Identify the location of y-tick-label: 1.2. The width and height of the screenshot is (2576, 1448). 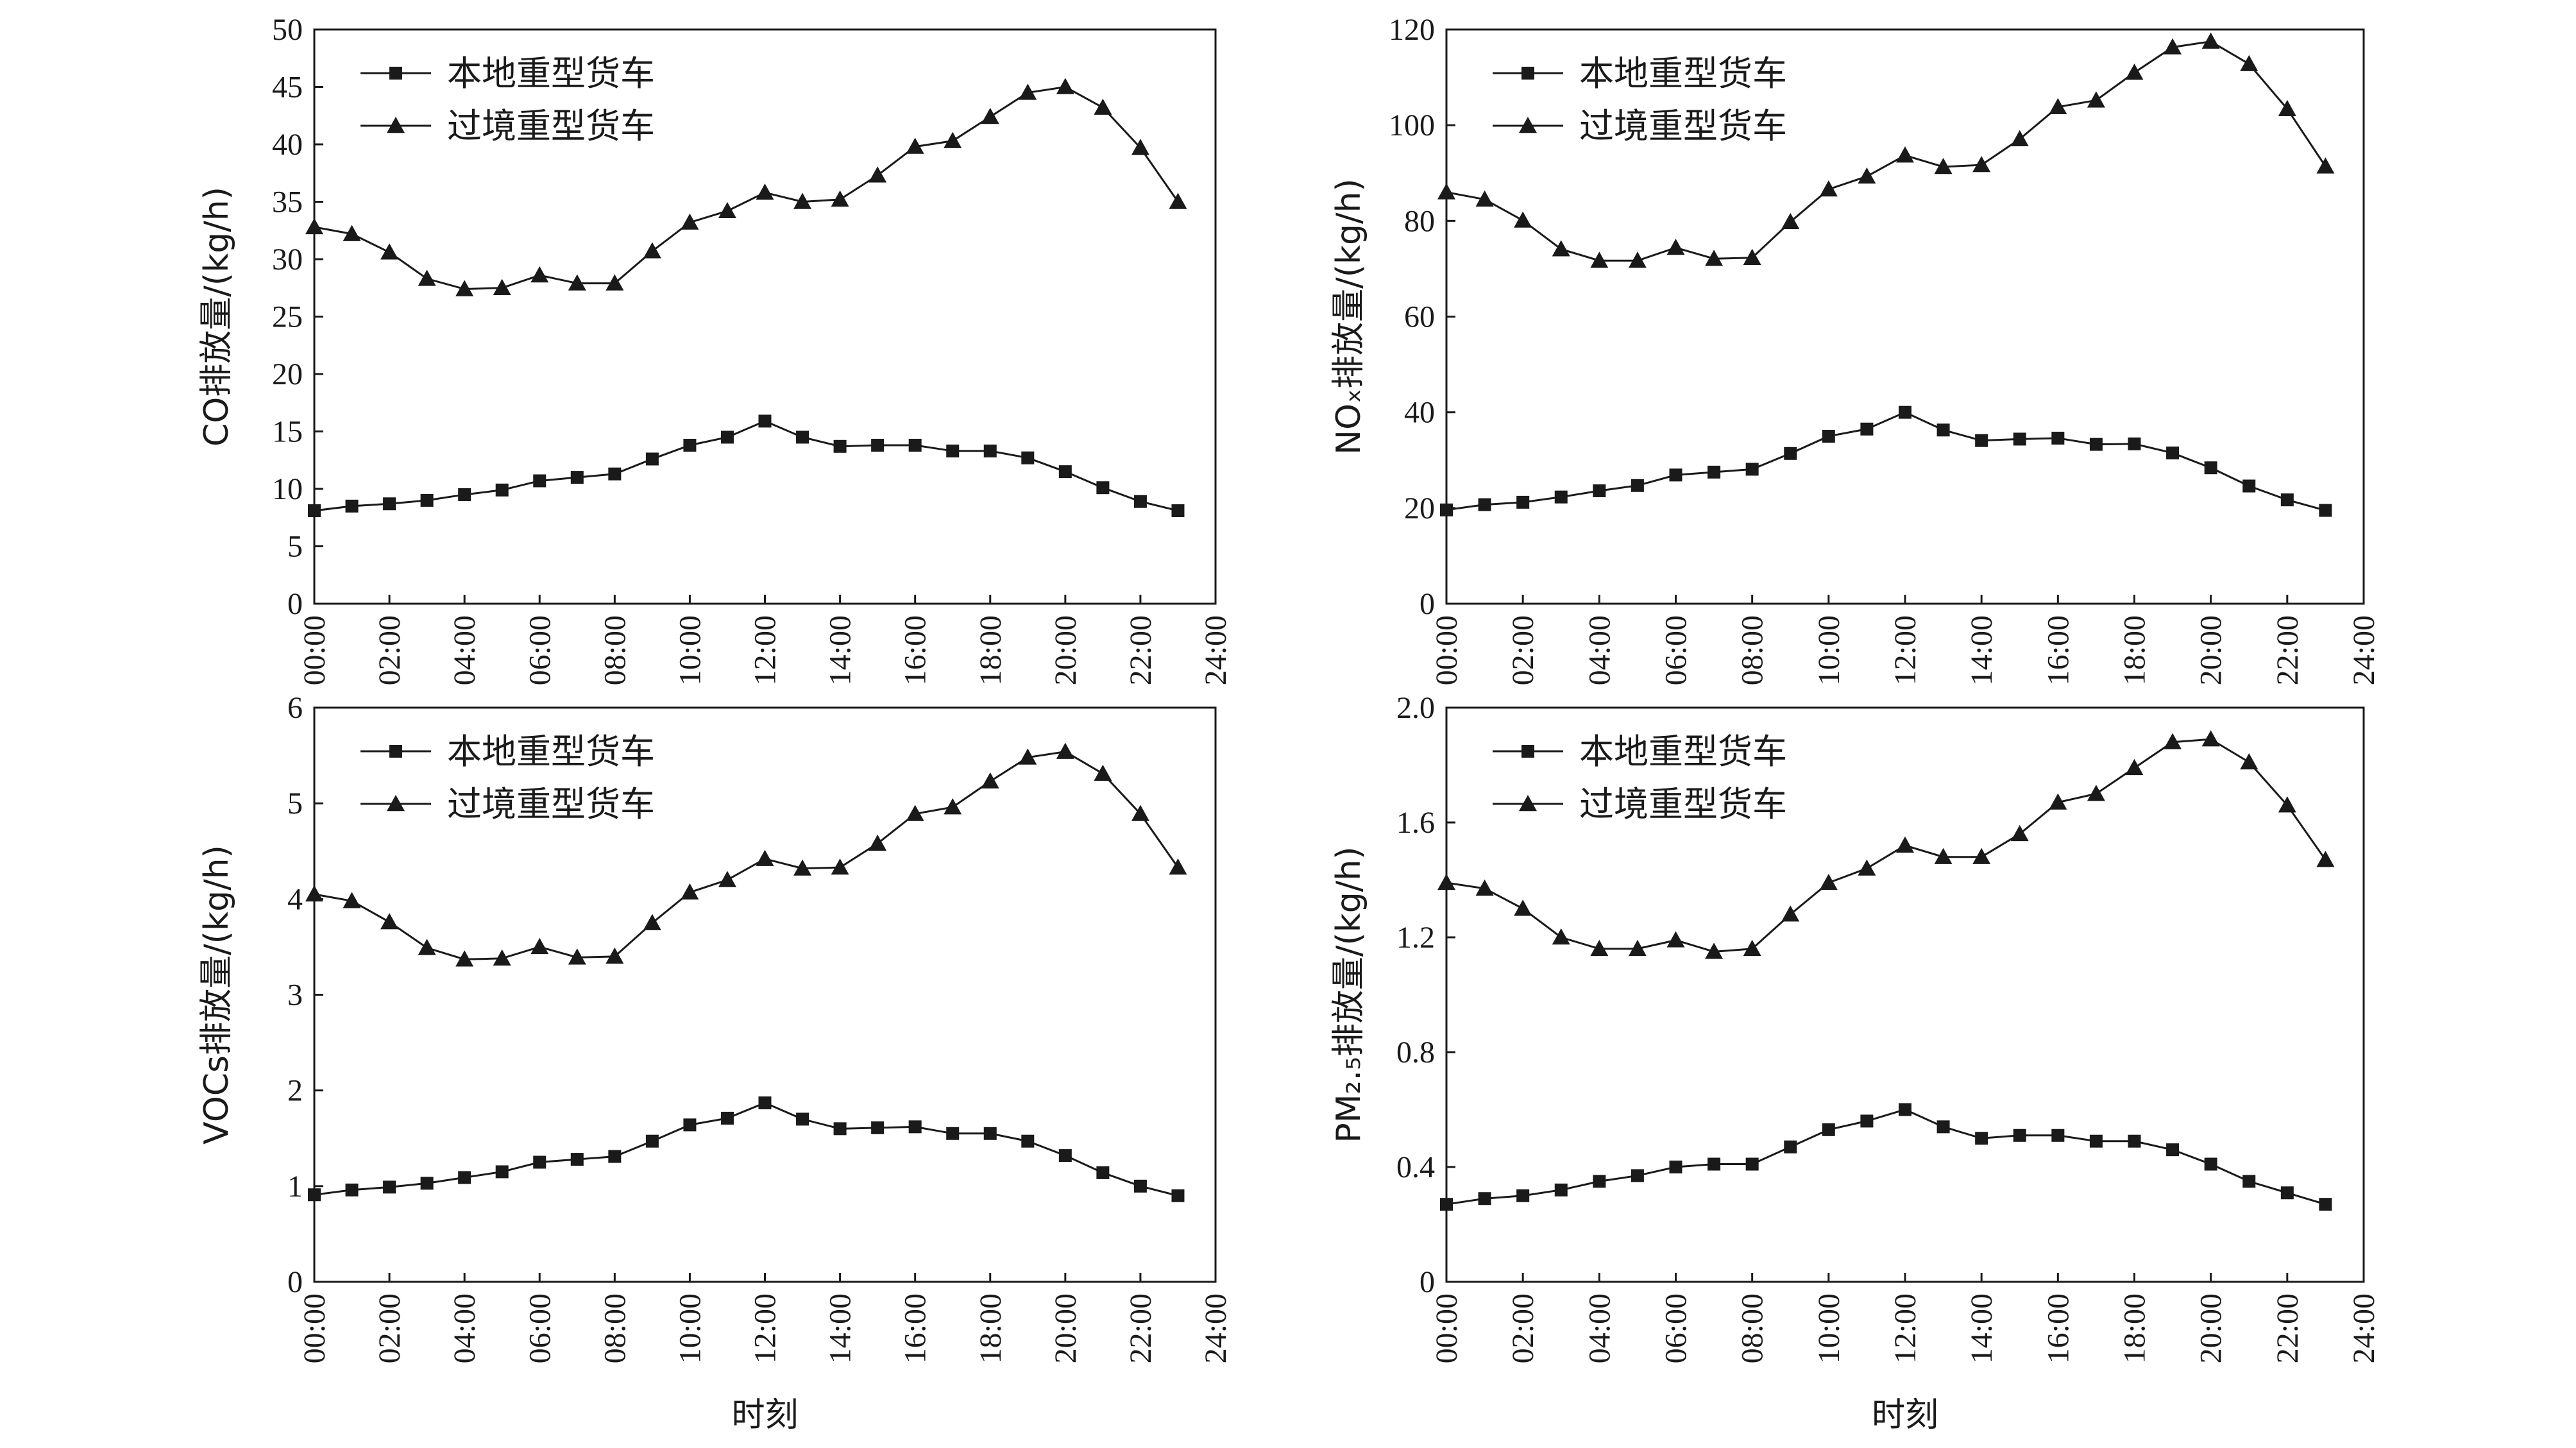
(1415, 938).